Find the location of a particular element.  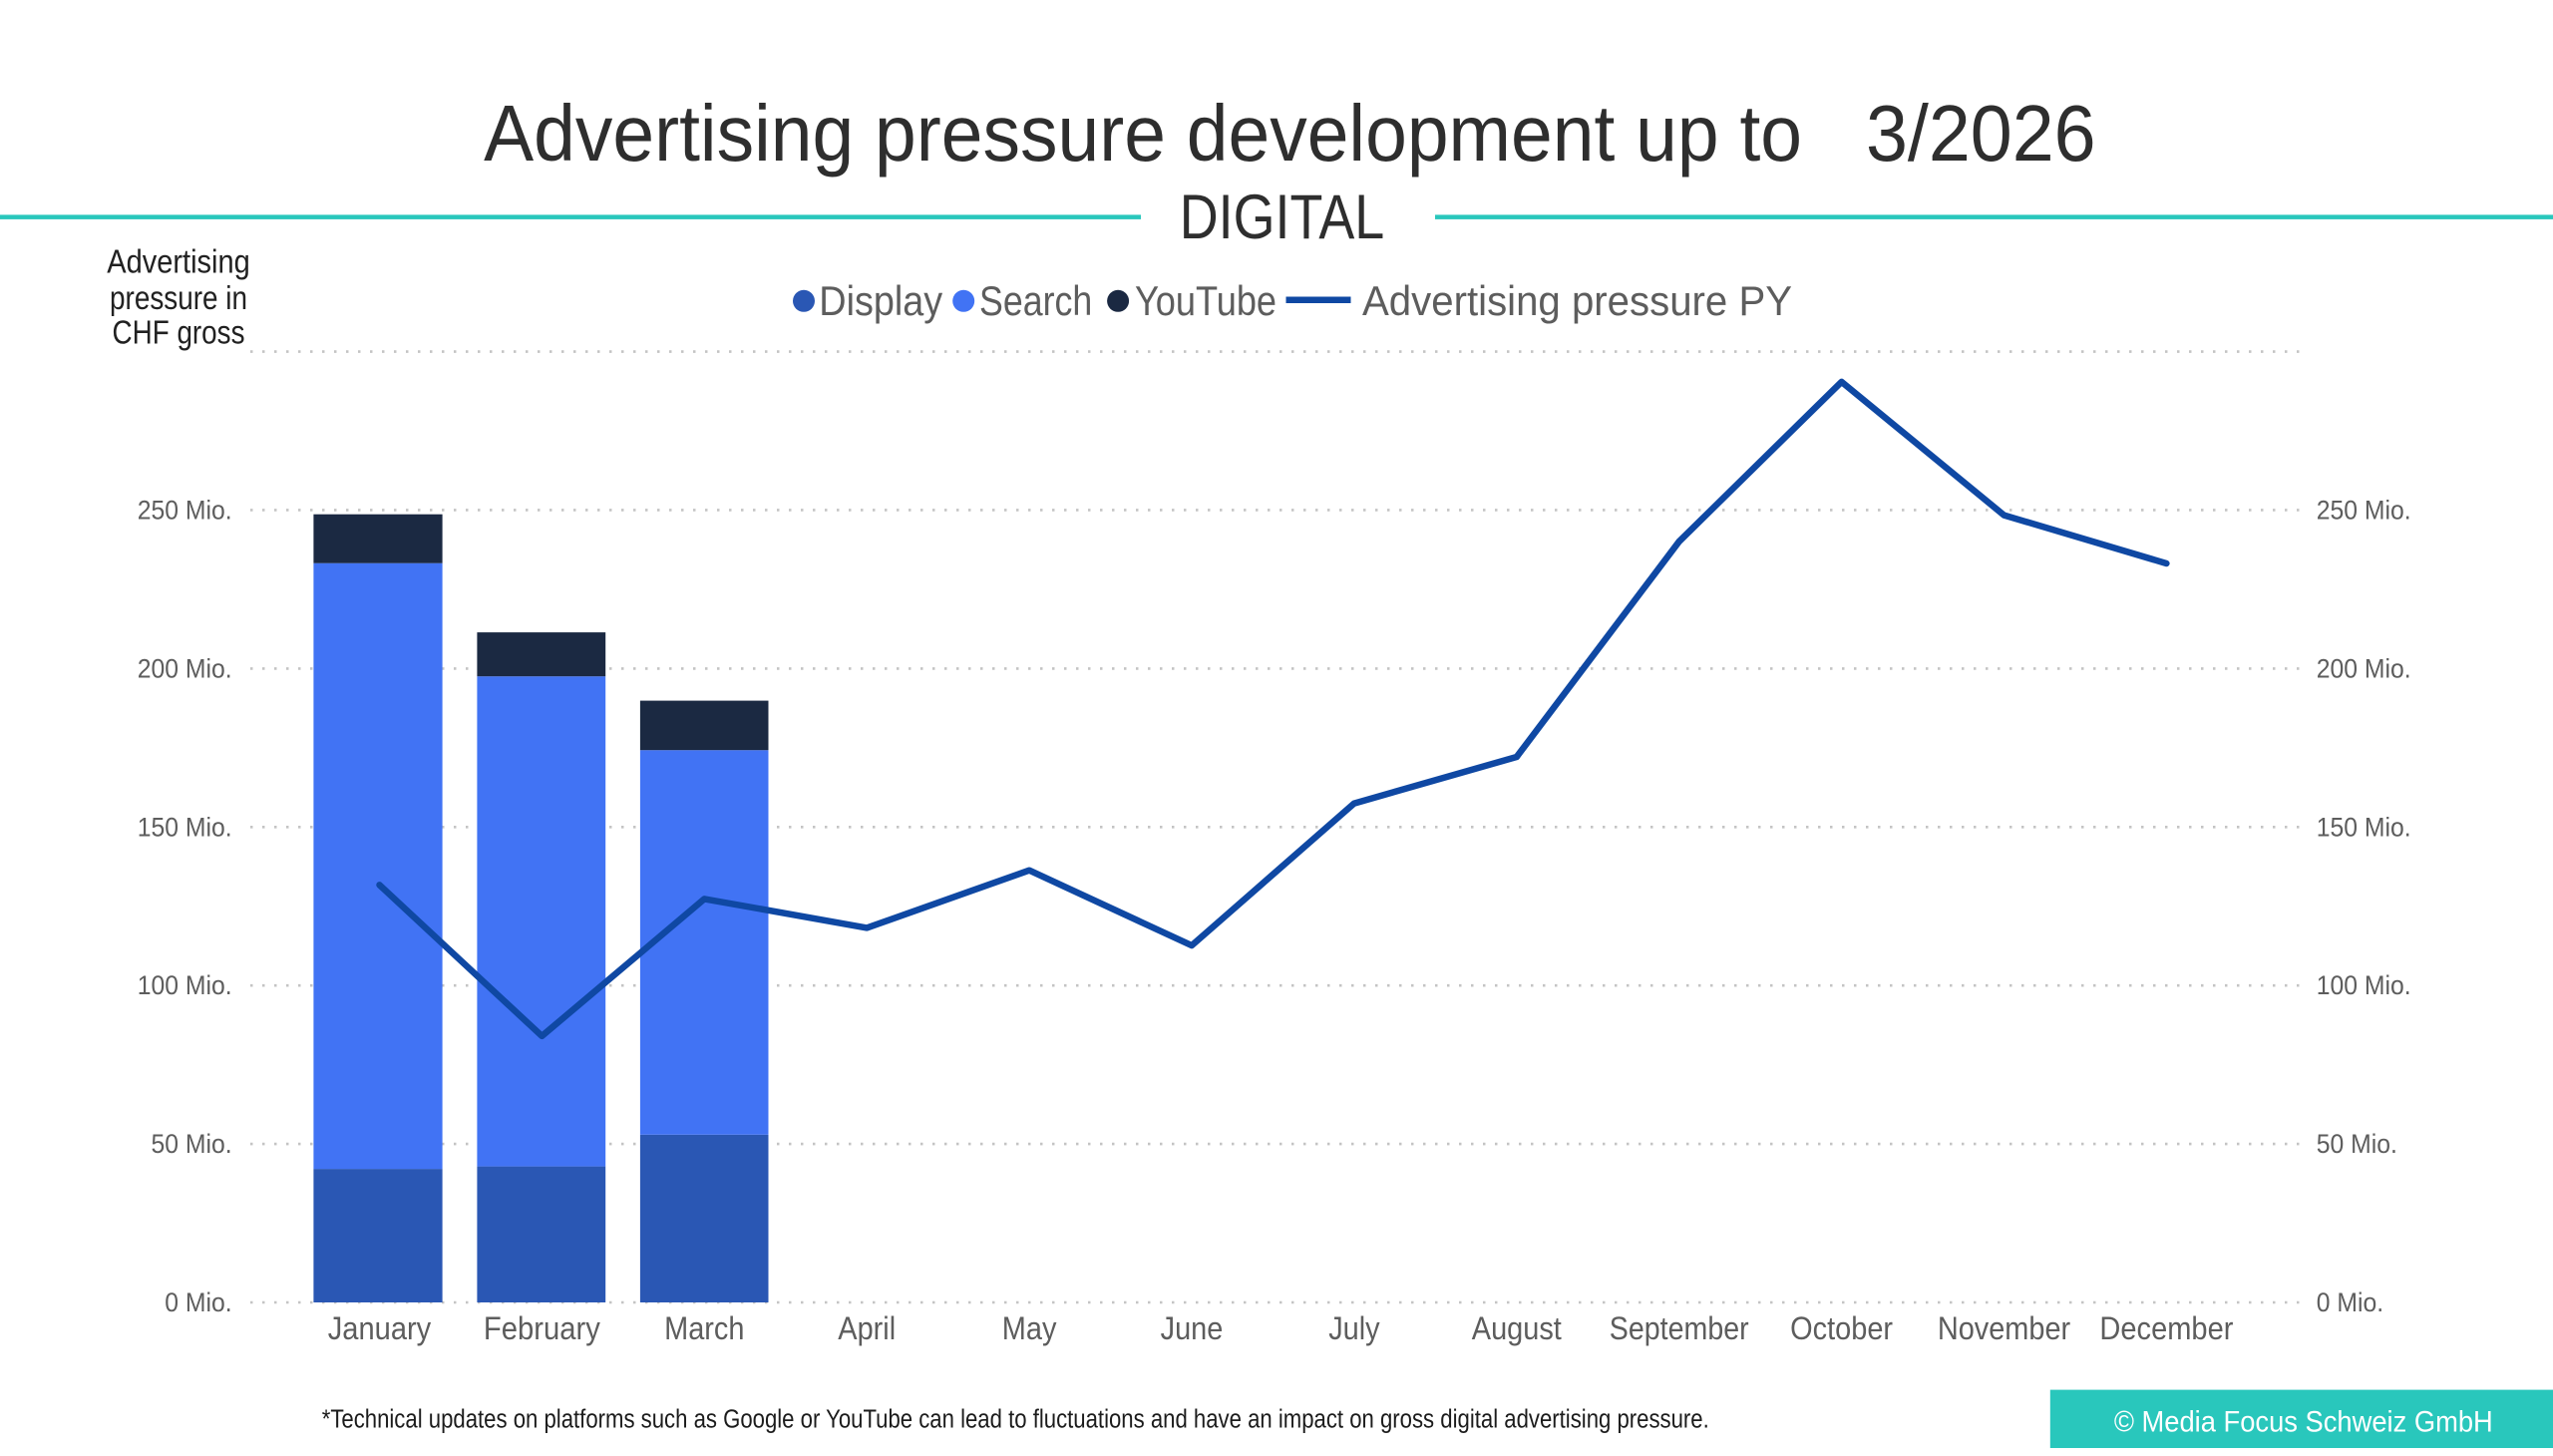

svg-text: August is located at coordinates (1517, 1327).